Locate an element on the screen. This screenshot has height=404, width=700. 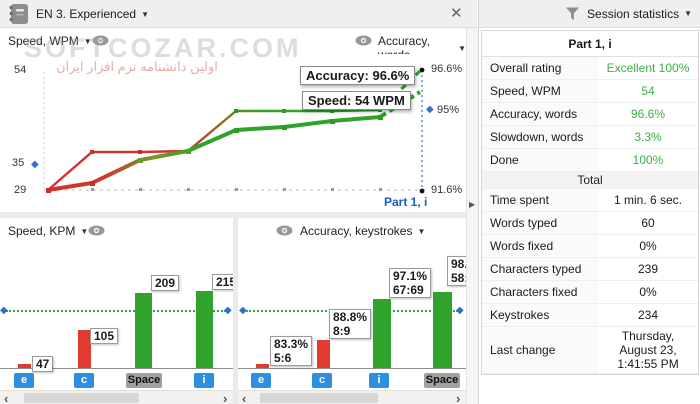
x-axis-label: Part 1, i is located at coordinates (406, 202).